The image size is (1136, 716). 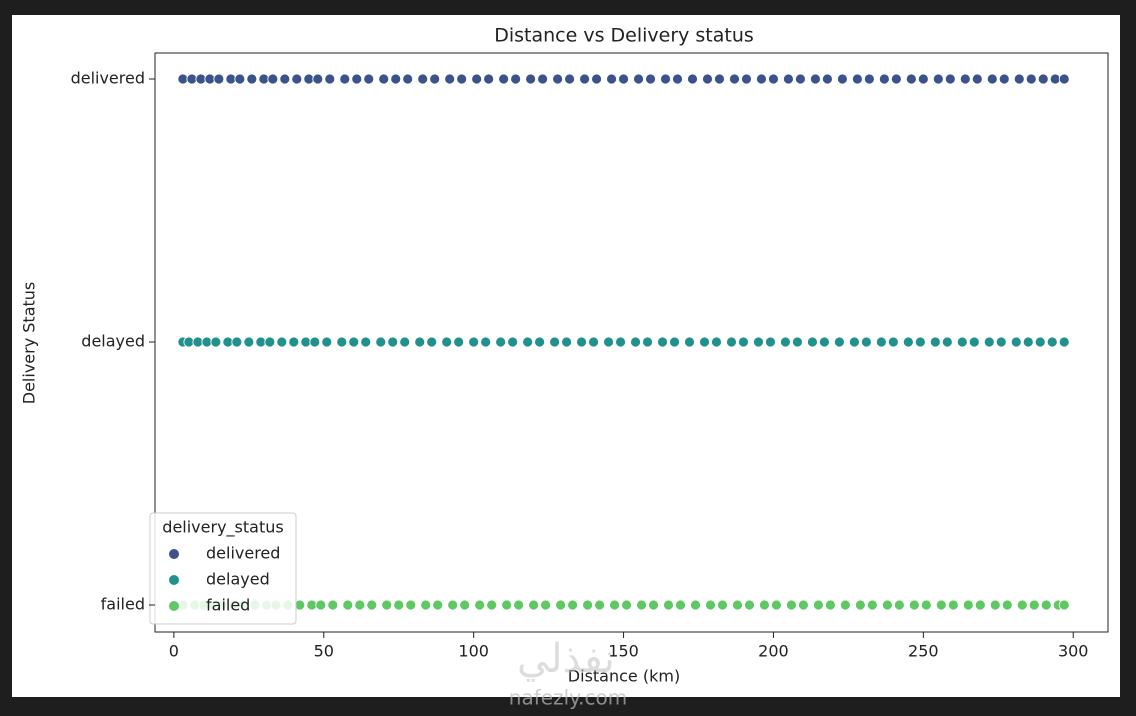 What do you see at coordinates (223, 568) in the screenshot?
I see `legend: delivery_status delivered delayed failed` at bounding box center [223, 568].